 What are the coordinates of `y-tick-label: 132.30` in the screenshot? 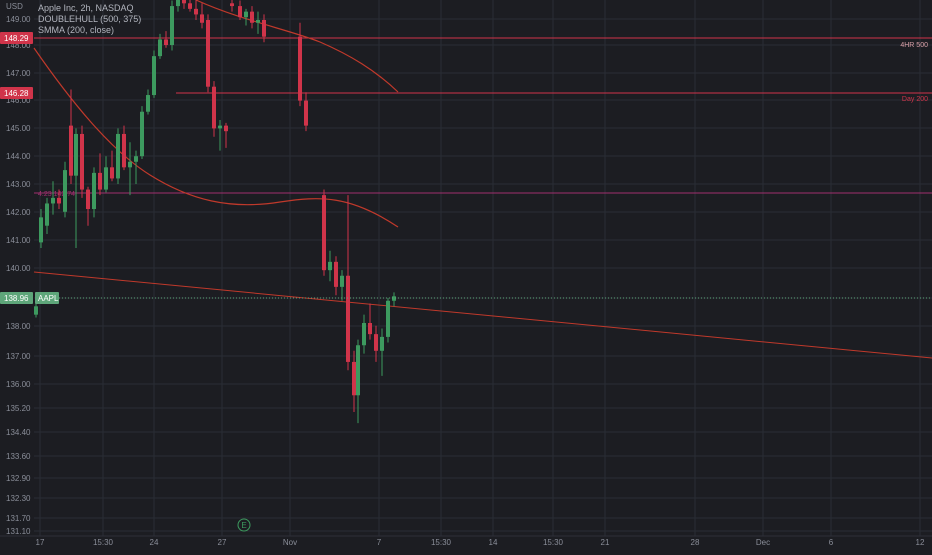 It's located at (18, 498).